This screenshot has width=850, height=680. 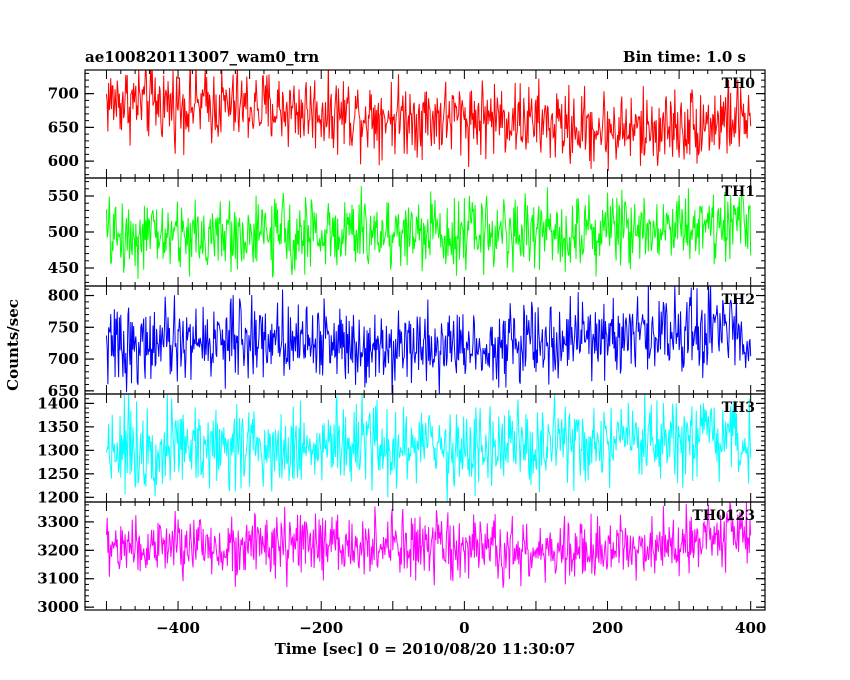 What do you see at coordinates (58, 607) in the screenshot?
I see `y-tick-label: 3000` at bounding box center [58, 607].